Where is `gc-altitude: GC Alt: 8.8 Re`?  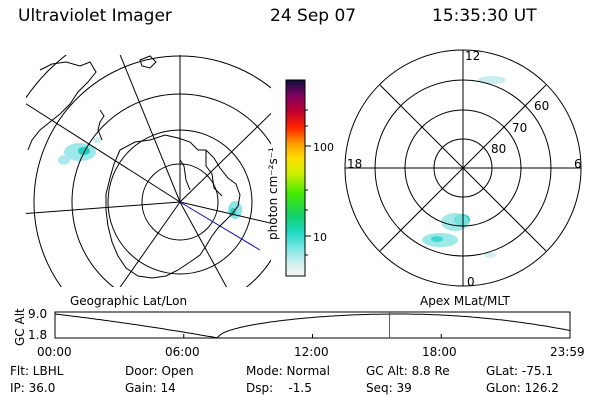
gc-altitude: GC Alt: 8.8 Re is located at coordinates (408, 371).